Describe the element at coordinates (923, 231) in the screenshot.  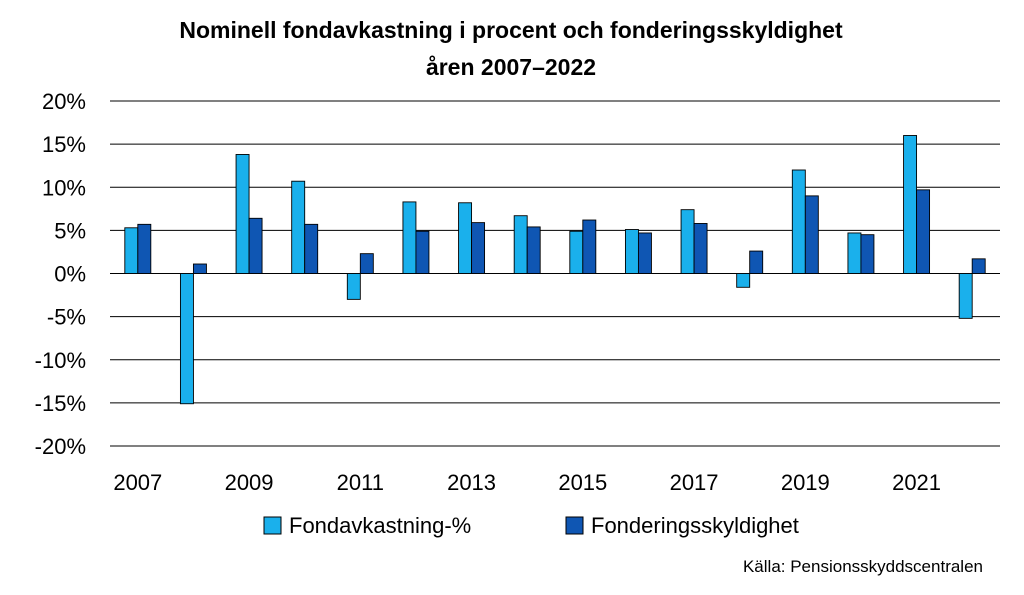
I see `bar-fonderingsskyldighet-2021` at that location.